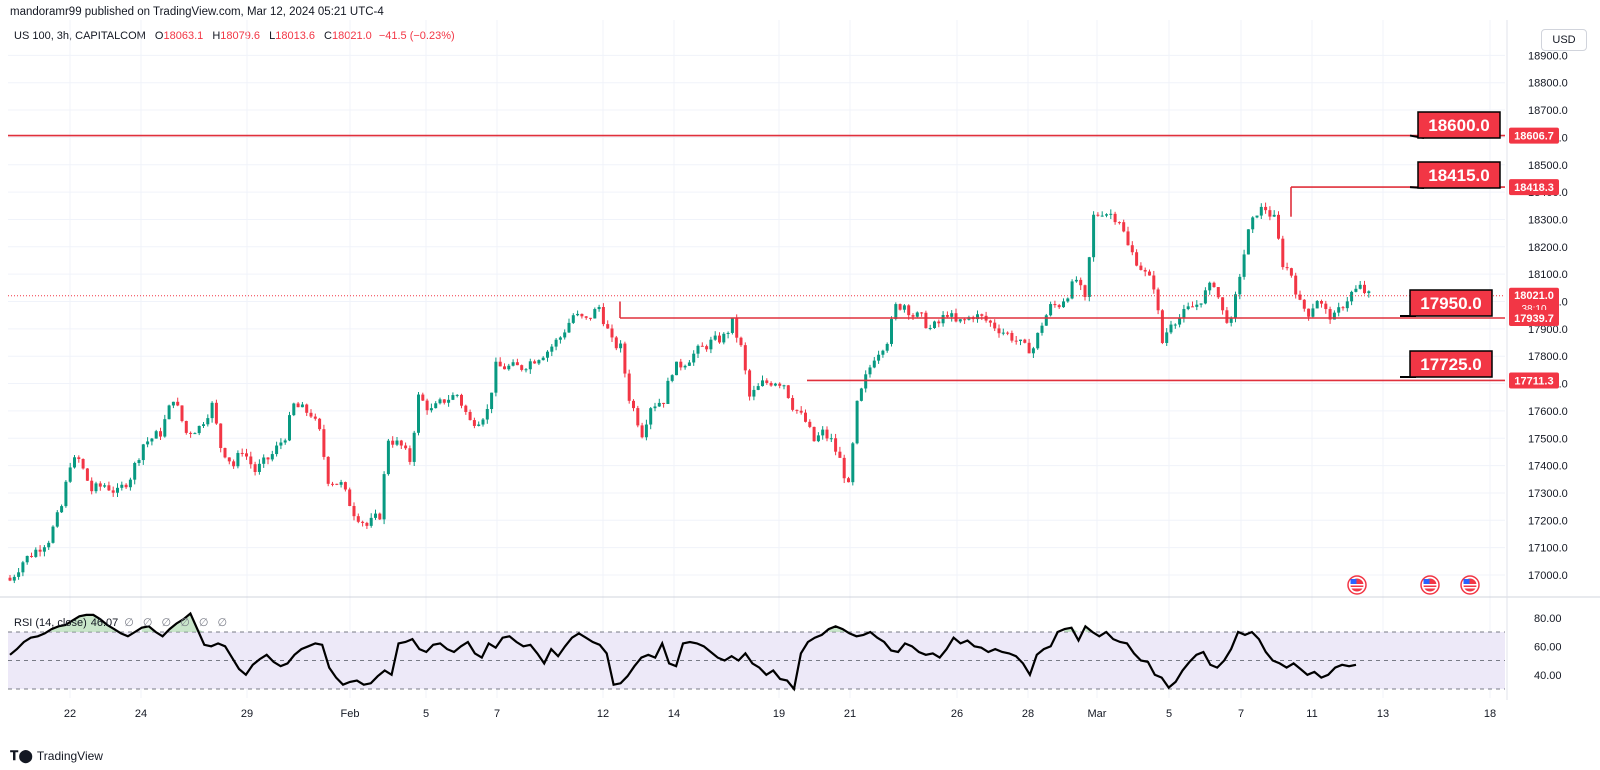 The height and width of the screenshot is (770, 1600). Describe the element at coordinates (1548, 412) in the screenshot. I see `price-tick-label: 17600.0` at that location.